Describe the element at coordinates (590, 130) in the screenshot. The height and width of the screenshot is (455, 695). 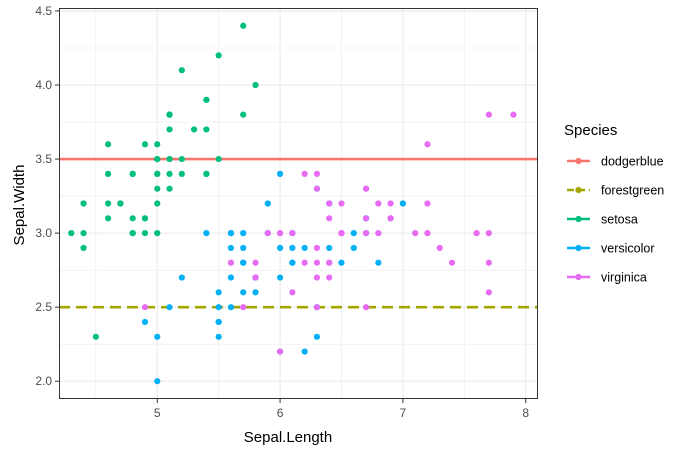
I see `legend-title: Species` at that location.